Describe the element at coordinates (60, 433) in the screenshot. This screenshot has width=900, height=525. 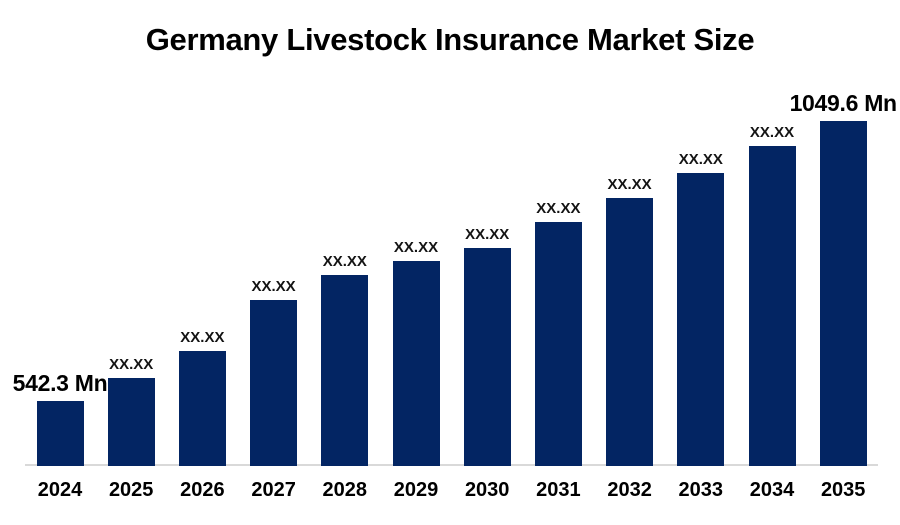
I see `bar-2024` at that location.